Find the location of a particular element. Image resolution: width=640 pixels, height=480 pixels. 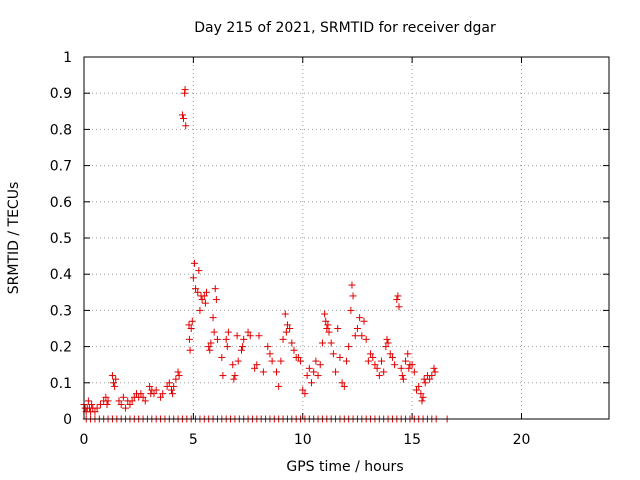

y-tick-label: 0.1 is located at coordinates (61, 384).